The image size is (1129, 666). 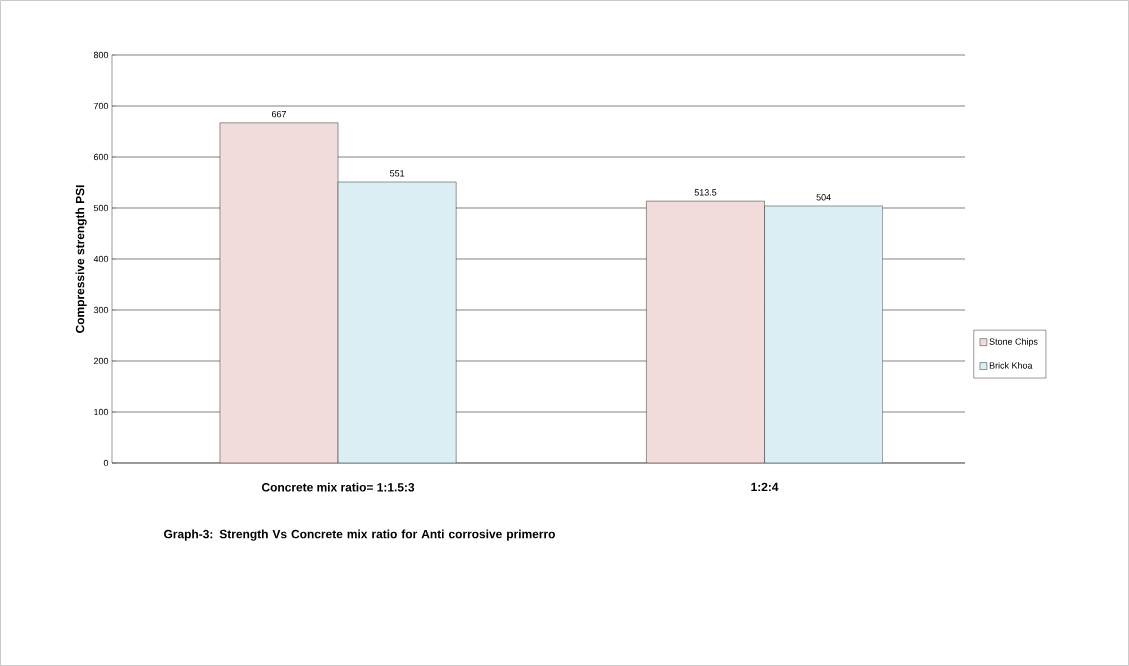 What do you see at coordinates (101, 259) in the screenshot?
I see `y-tick-label: 400` at bounding box center [101, 259].